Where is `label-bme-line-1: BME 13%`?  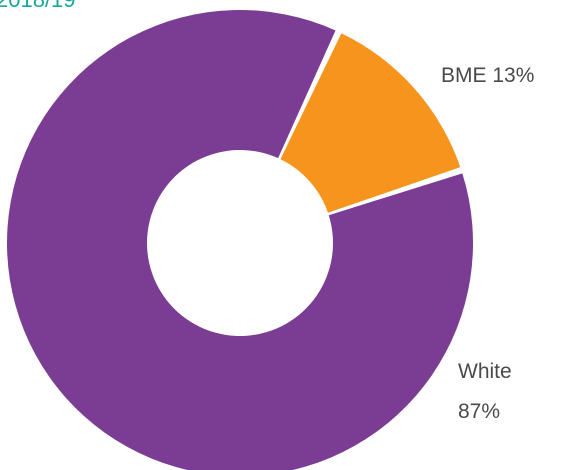
label-bme-line-1: BME 13% is located at coordinates (487, 75).